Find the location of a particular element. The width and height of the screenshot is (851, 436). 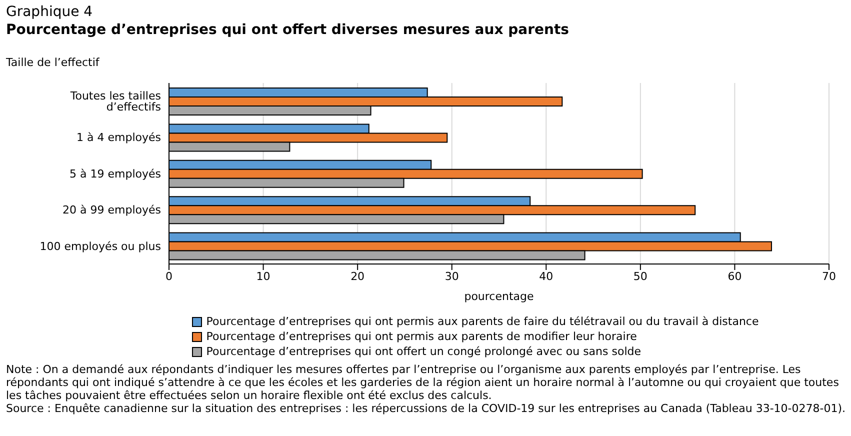

x-tick-label: 50 is located at coordinates (640, 276).